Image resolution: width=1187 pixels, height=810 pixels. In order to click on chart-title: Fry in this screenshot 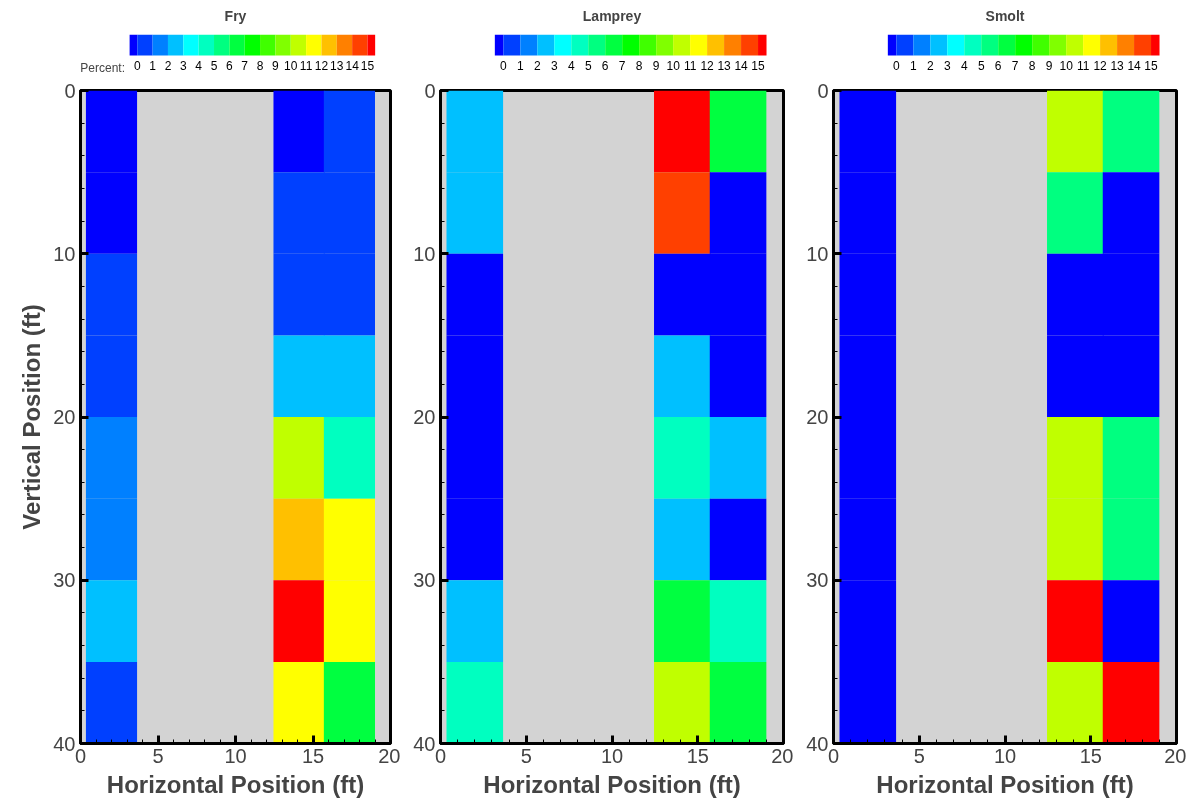, I will do `click(235, 15)`.